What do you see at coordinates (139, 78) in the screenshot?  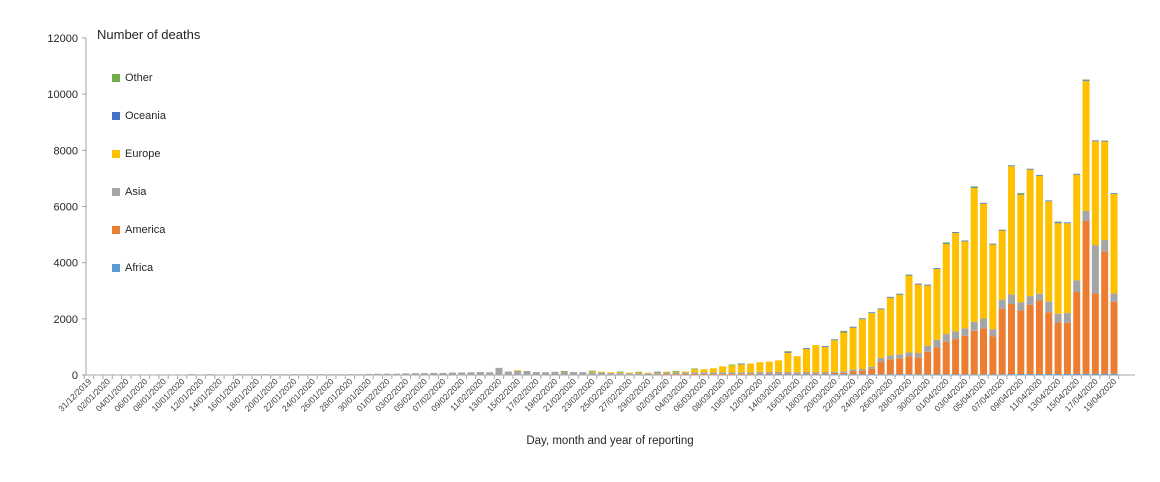 I see `legend-label: Other` at bounding box center [139, 78].